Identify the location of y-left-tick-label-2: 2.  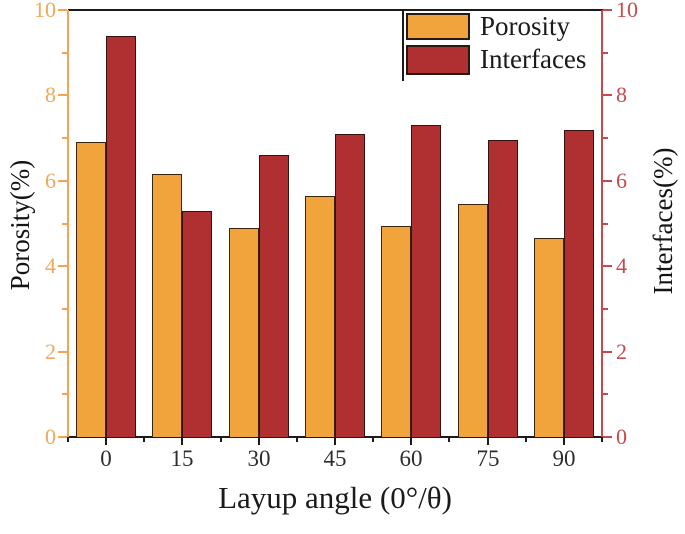
(50, 351).